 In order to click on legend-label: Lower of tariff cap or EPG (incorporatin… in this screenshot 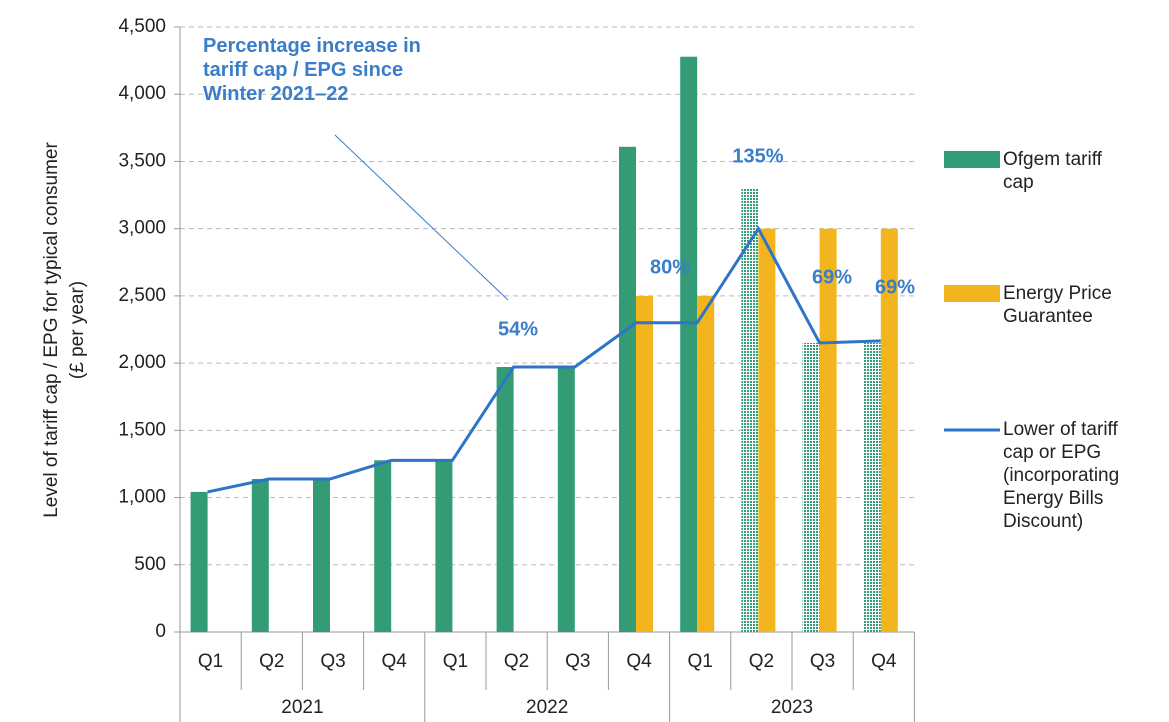, I will do `click(1061, 475)`.